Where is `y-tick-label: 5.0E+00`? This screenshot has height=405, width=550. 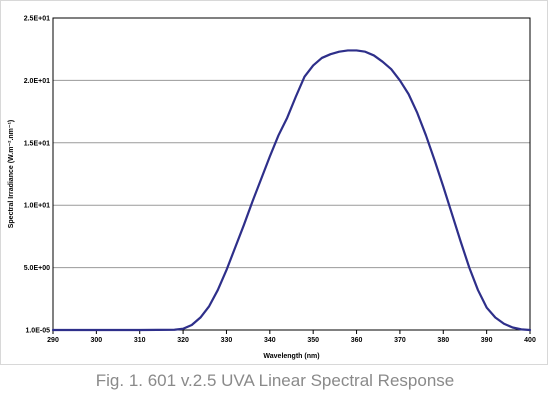 y-tick-label: 5.0E+00 is located at coordinates (37, 268).